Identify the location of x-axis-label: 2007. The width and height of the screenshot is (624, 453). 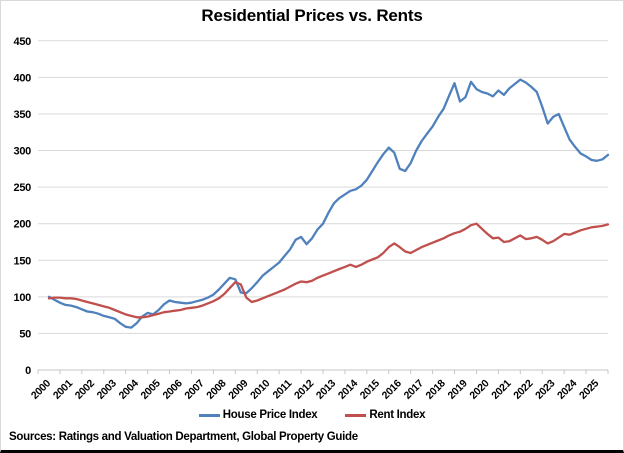
(194, 389).